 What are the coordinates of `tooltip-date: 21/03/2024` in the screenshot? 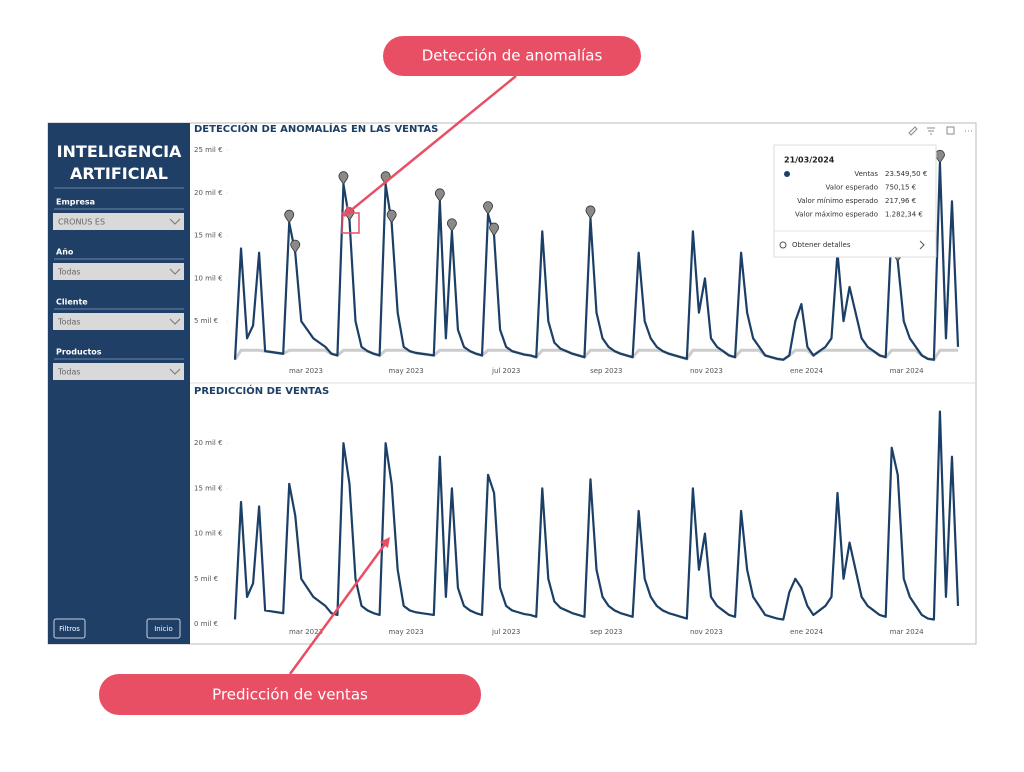 It's located at (809, 160).